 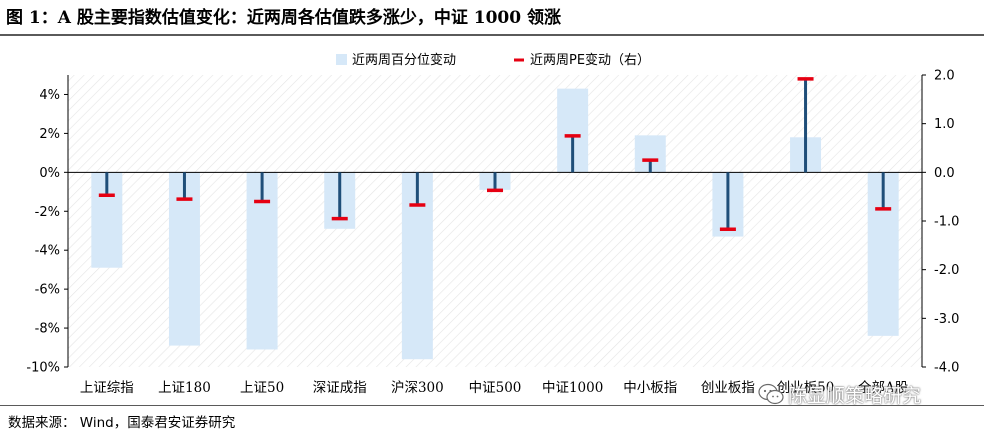 What do you see at coordinates (49, 95) in the screenshot?
I see `left-tick-label-0: 4%` at bounding box center [49, 95].